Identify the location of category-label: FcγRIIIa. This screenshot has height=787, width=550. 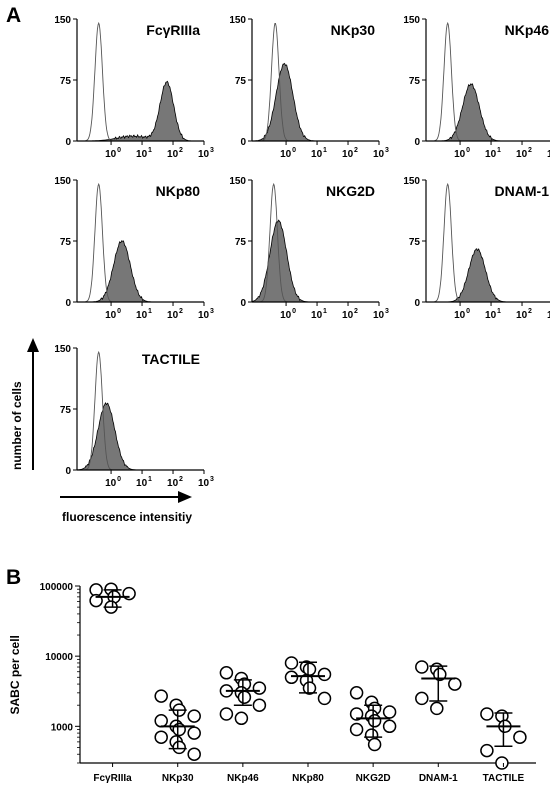
(112, 778).